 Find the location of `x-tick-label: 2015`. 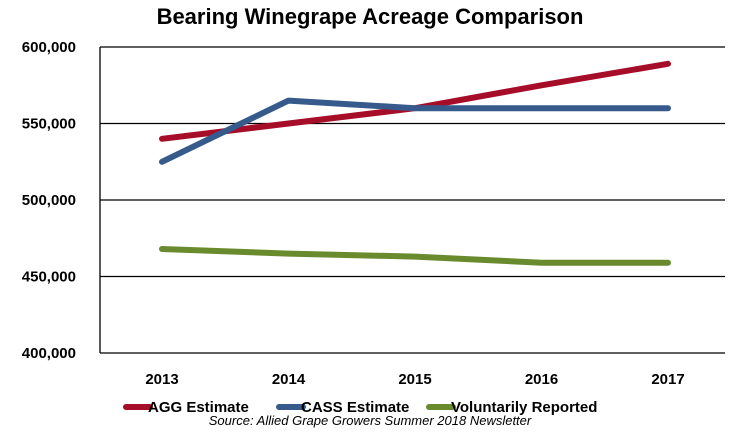

x-tick-label: 2015 is located at coordinates (414, 379).